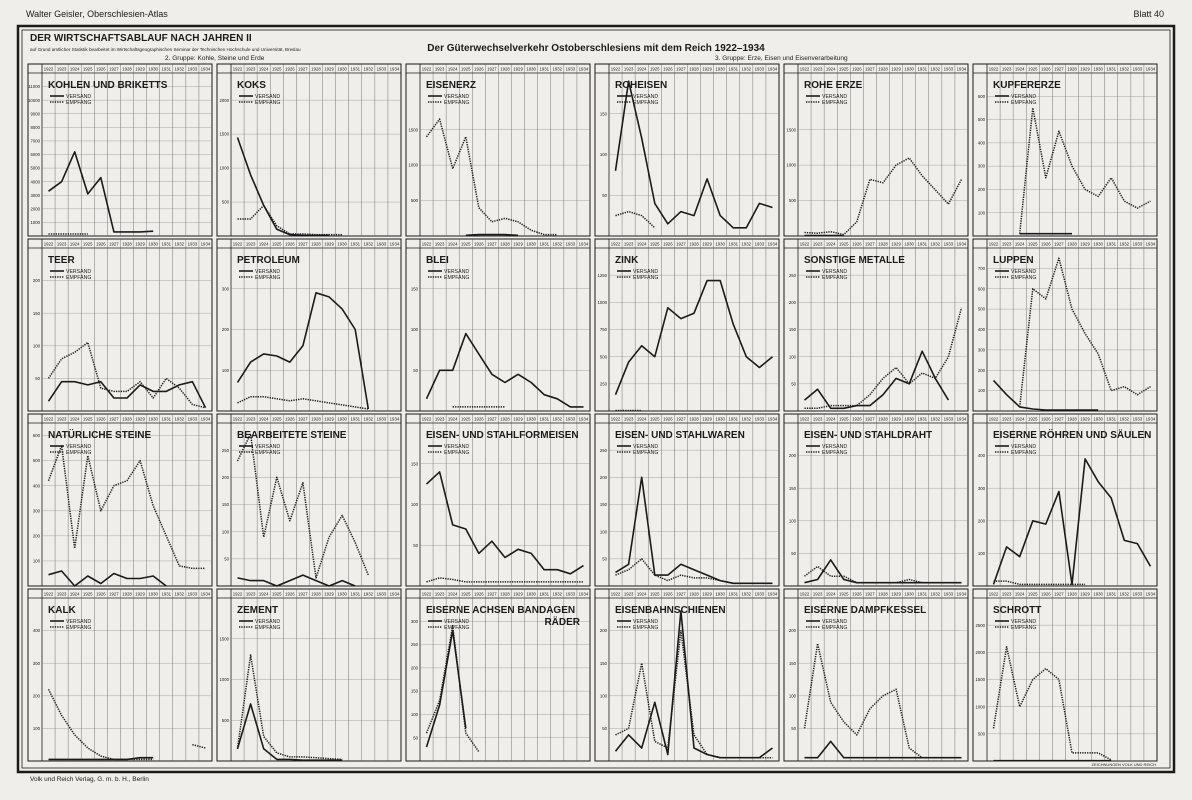 This screenshot has height=800, width=1192. Describe the element at coordinates (868, 435) in the screenshot. I see `panel-title: EISEN- UND STAHLDRAHT` at that location.